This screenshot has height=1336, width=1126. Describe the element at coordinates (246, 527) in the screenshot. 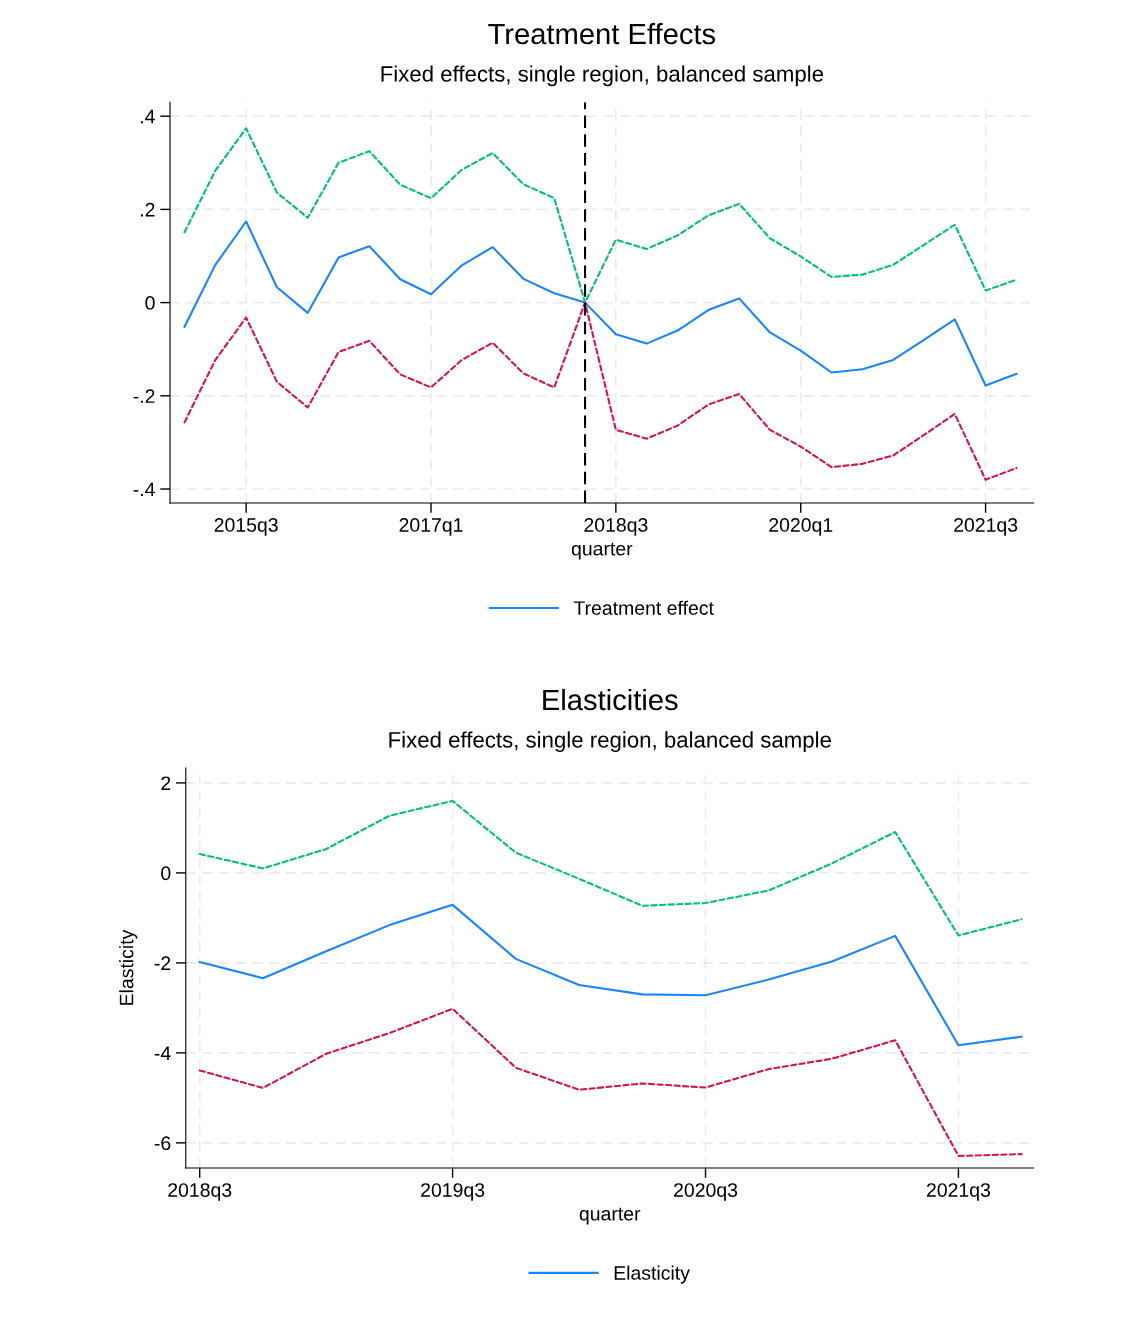

I see `x-tick-label: 2015q3` at that location.